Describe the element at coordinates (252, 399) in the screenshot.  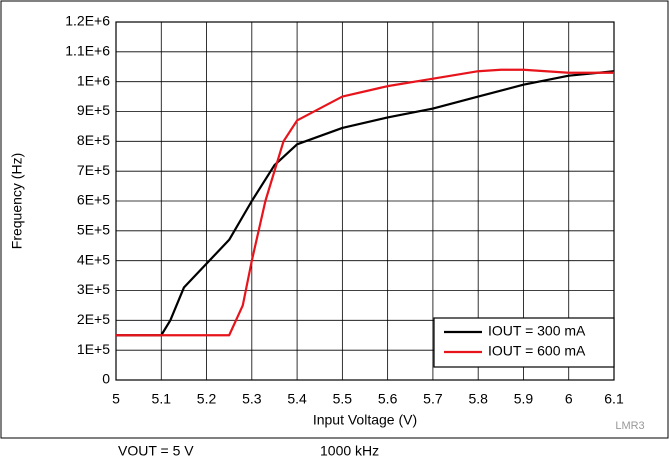
I see `x-tick-label: 5.3` at that location.